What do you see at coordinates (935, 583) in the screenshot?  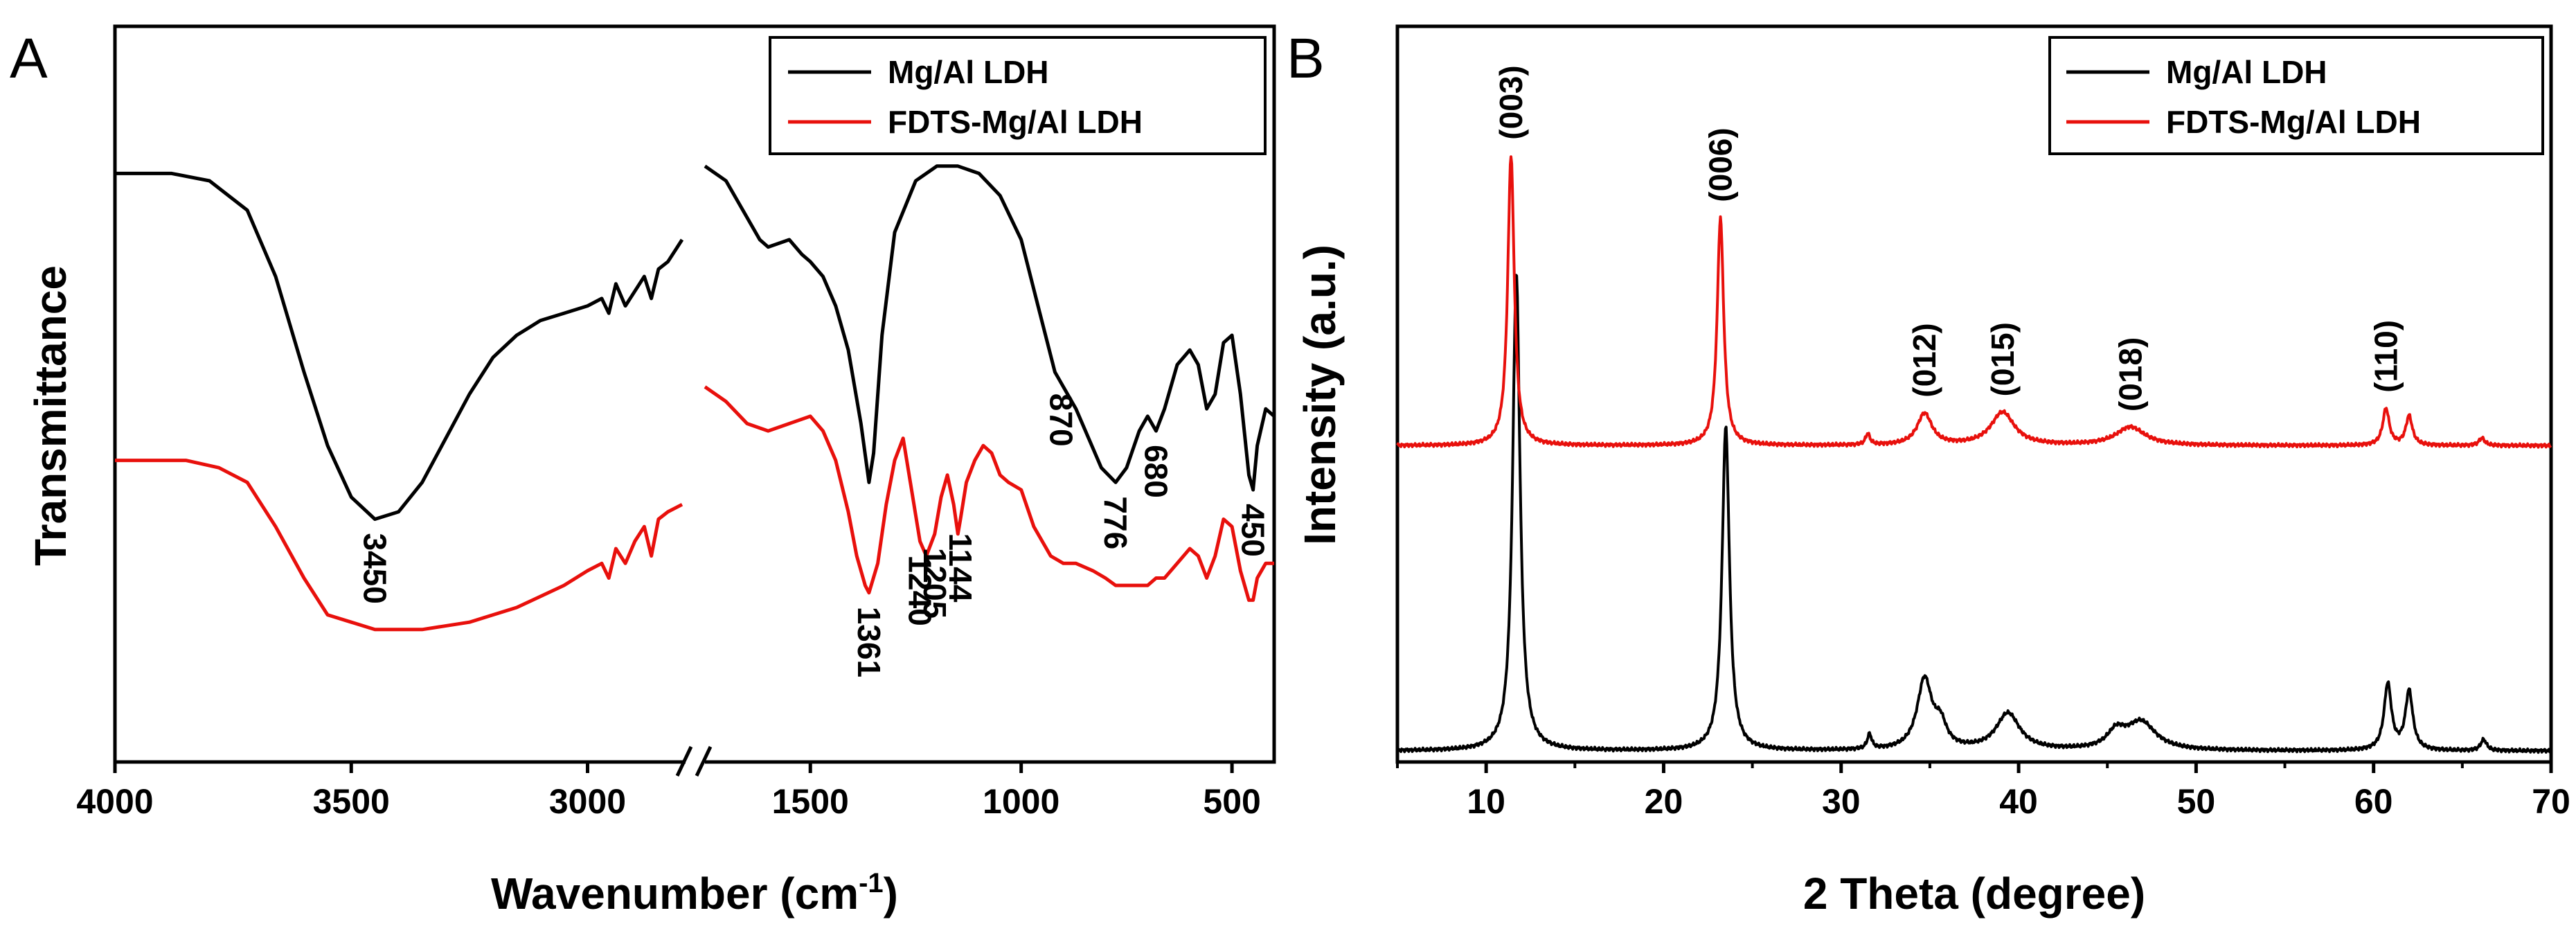 I see `annotation-1205: 1205` at bounding box center [935, 583].